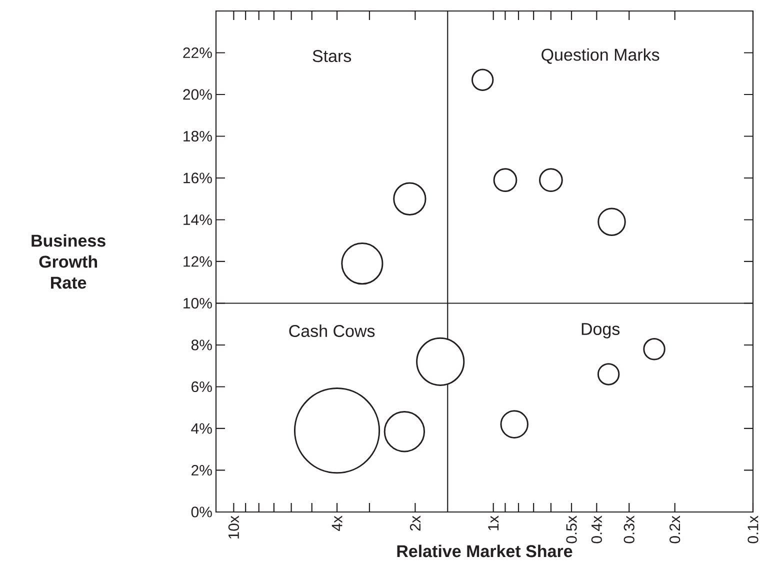 This screenshot has height=588, width=760. What do you see at coordinates (201, 428) in the screenshot?
I see `y-tick-label: 4%` at bounding box center [201, 428].